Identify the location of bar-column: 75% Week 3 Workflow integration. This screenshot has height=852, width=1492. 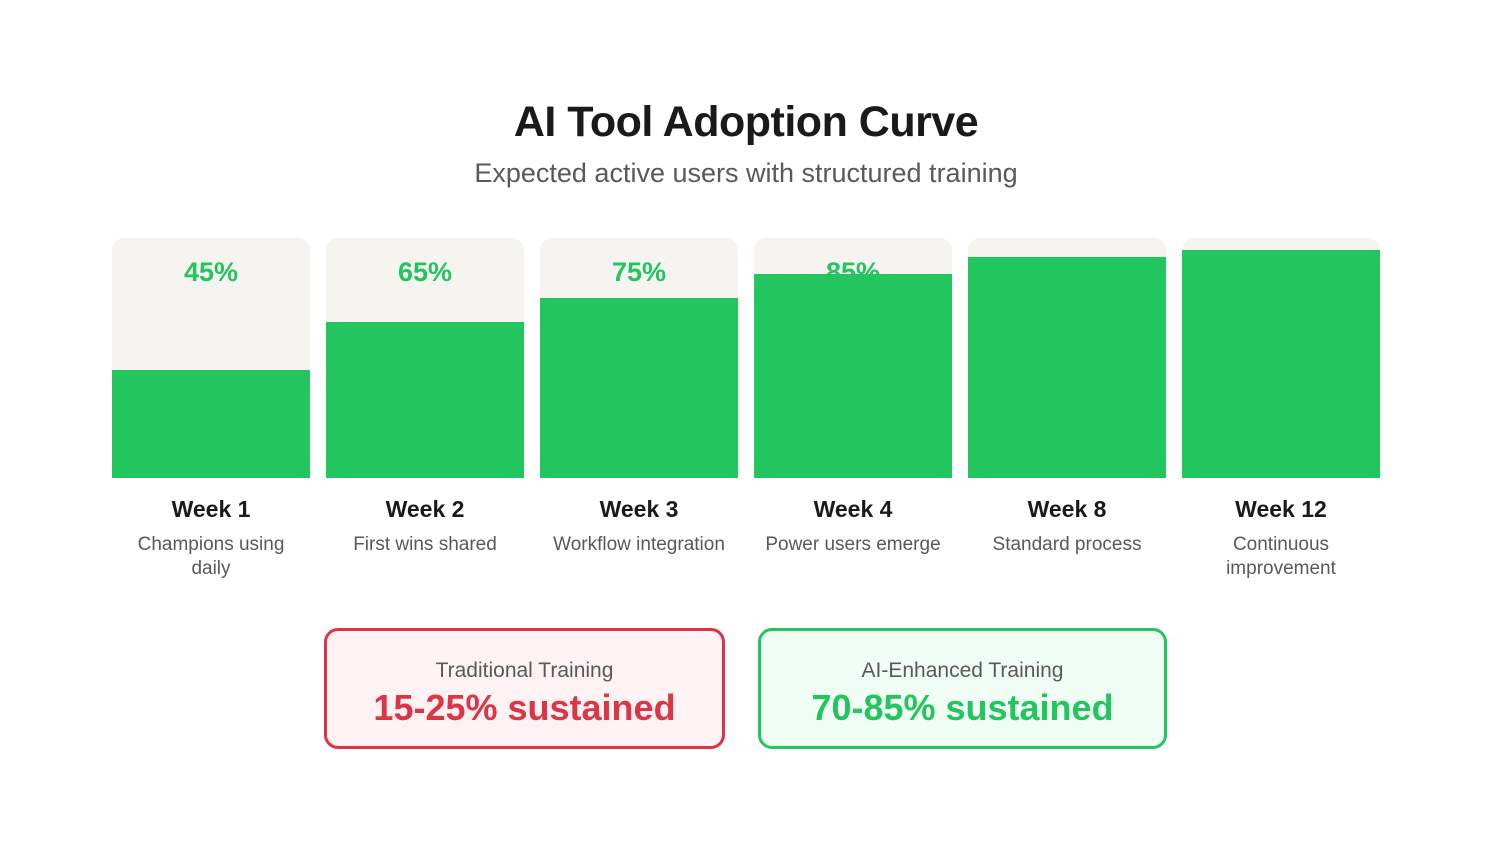
(639, 413).